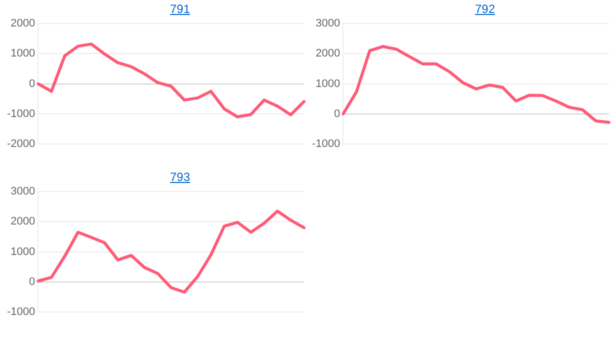  I want to click on chart-title: 792, so click(485, 9).